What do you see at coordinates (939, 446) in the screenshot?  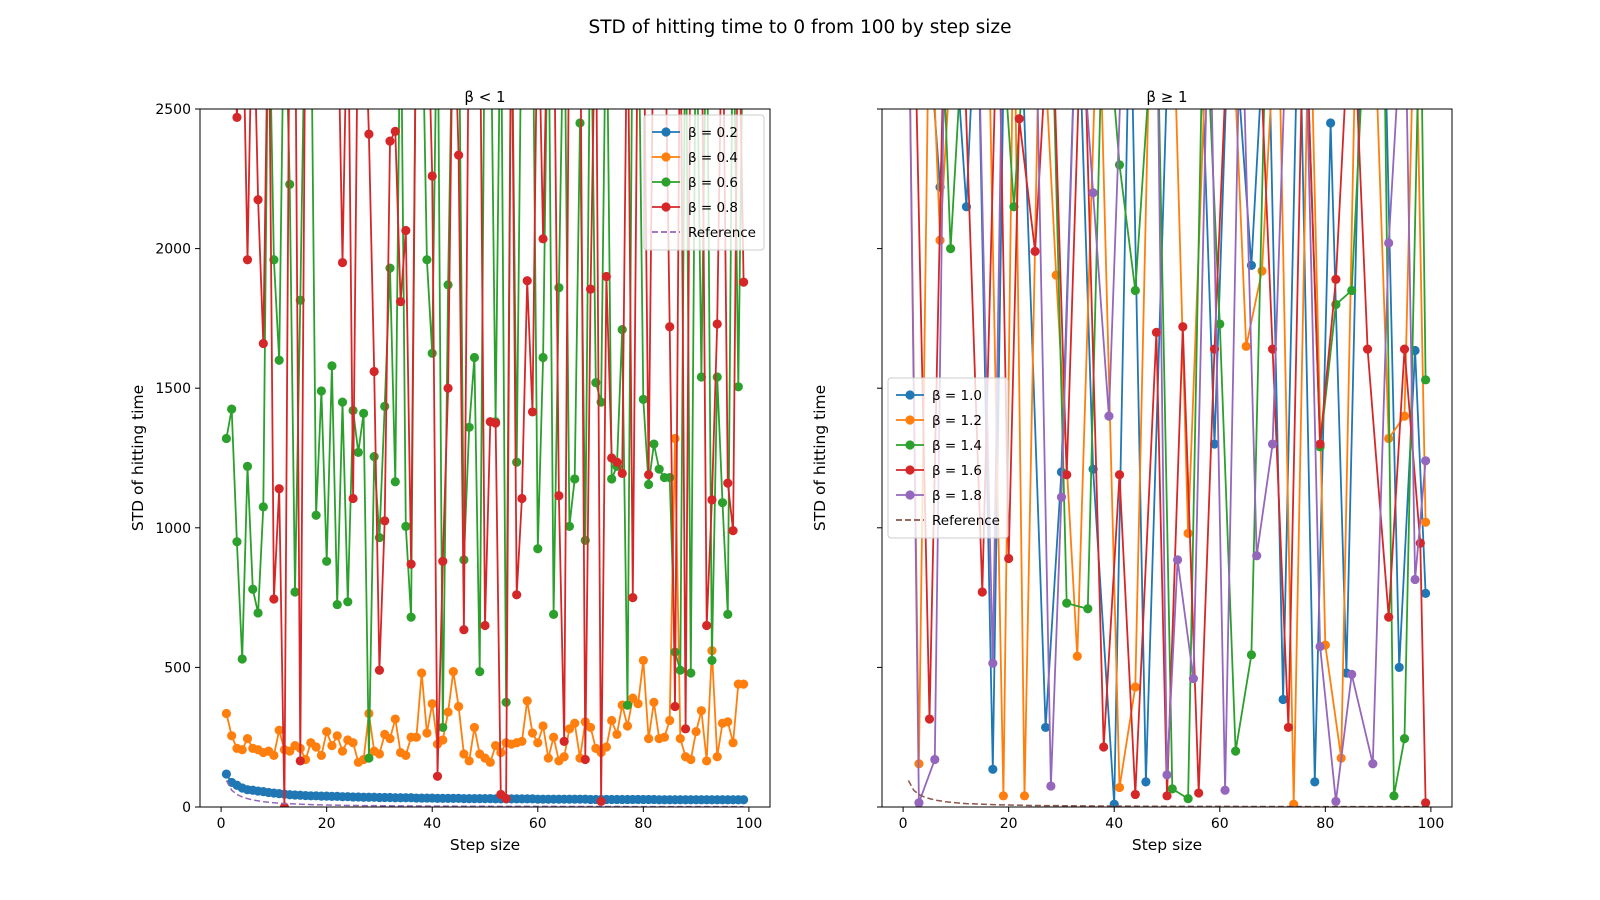 I see `legend-entry-1-4: β = 1.4` at bounding box center [939, 446].